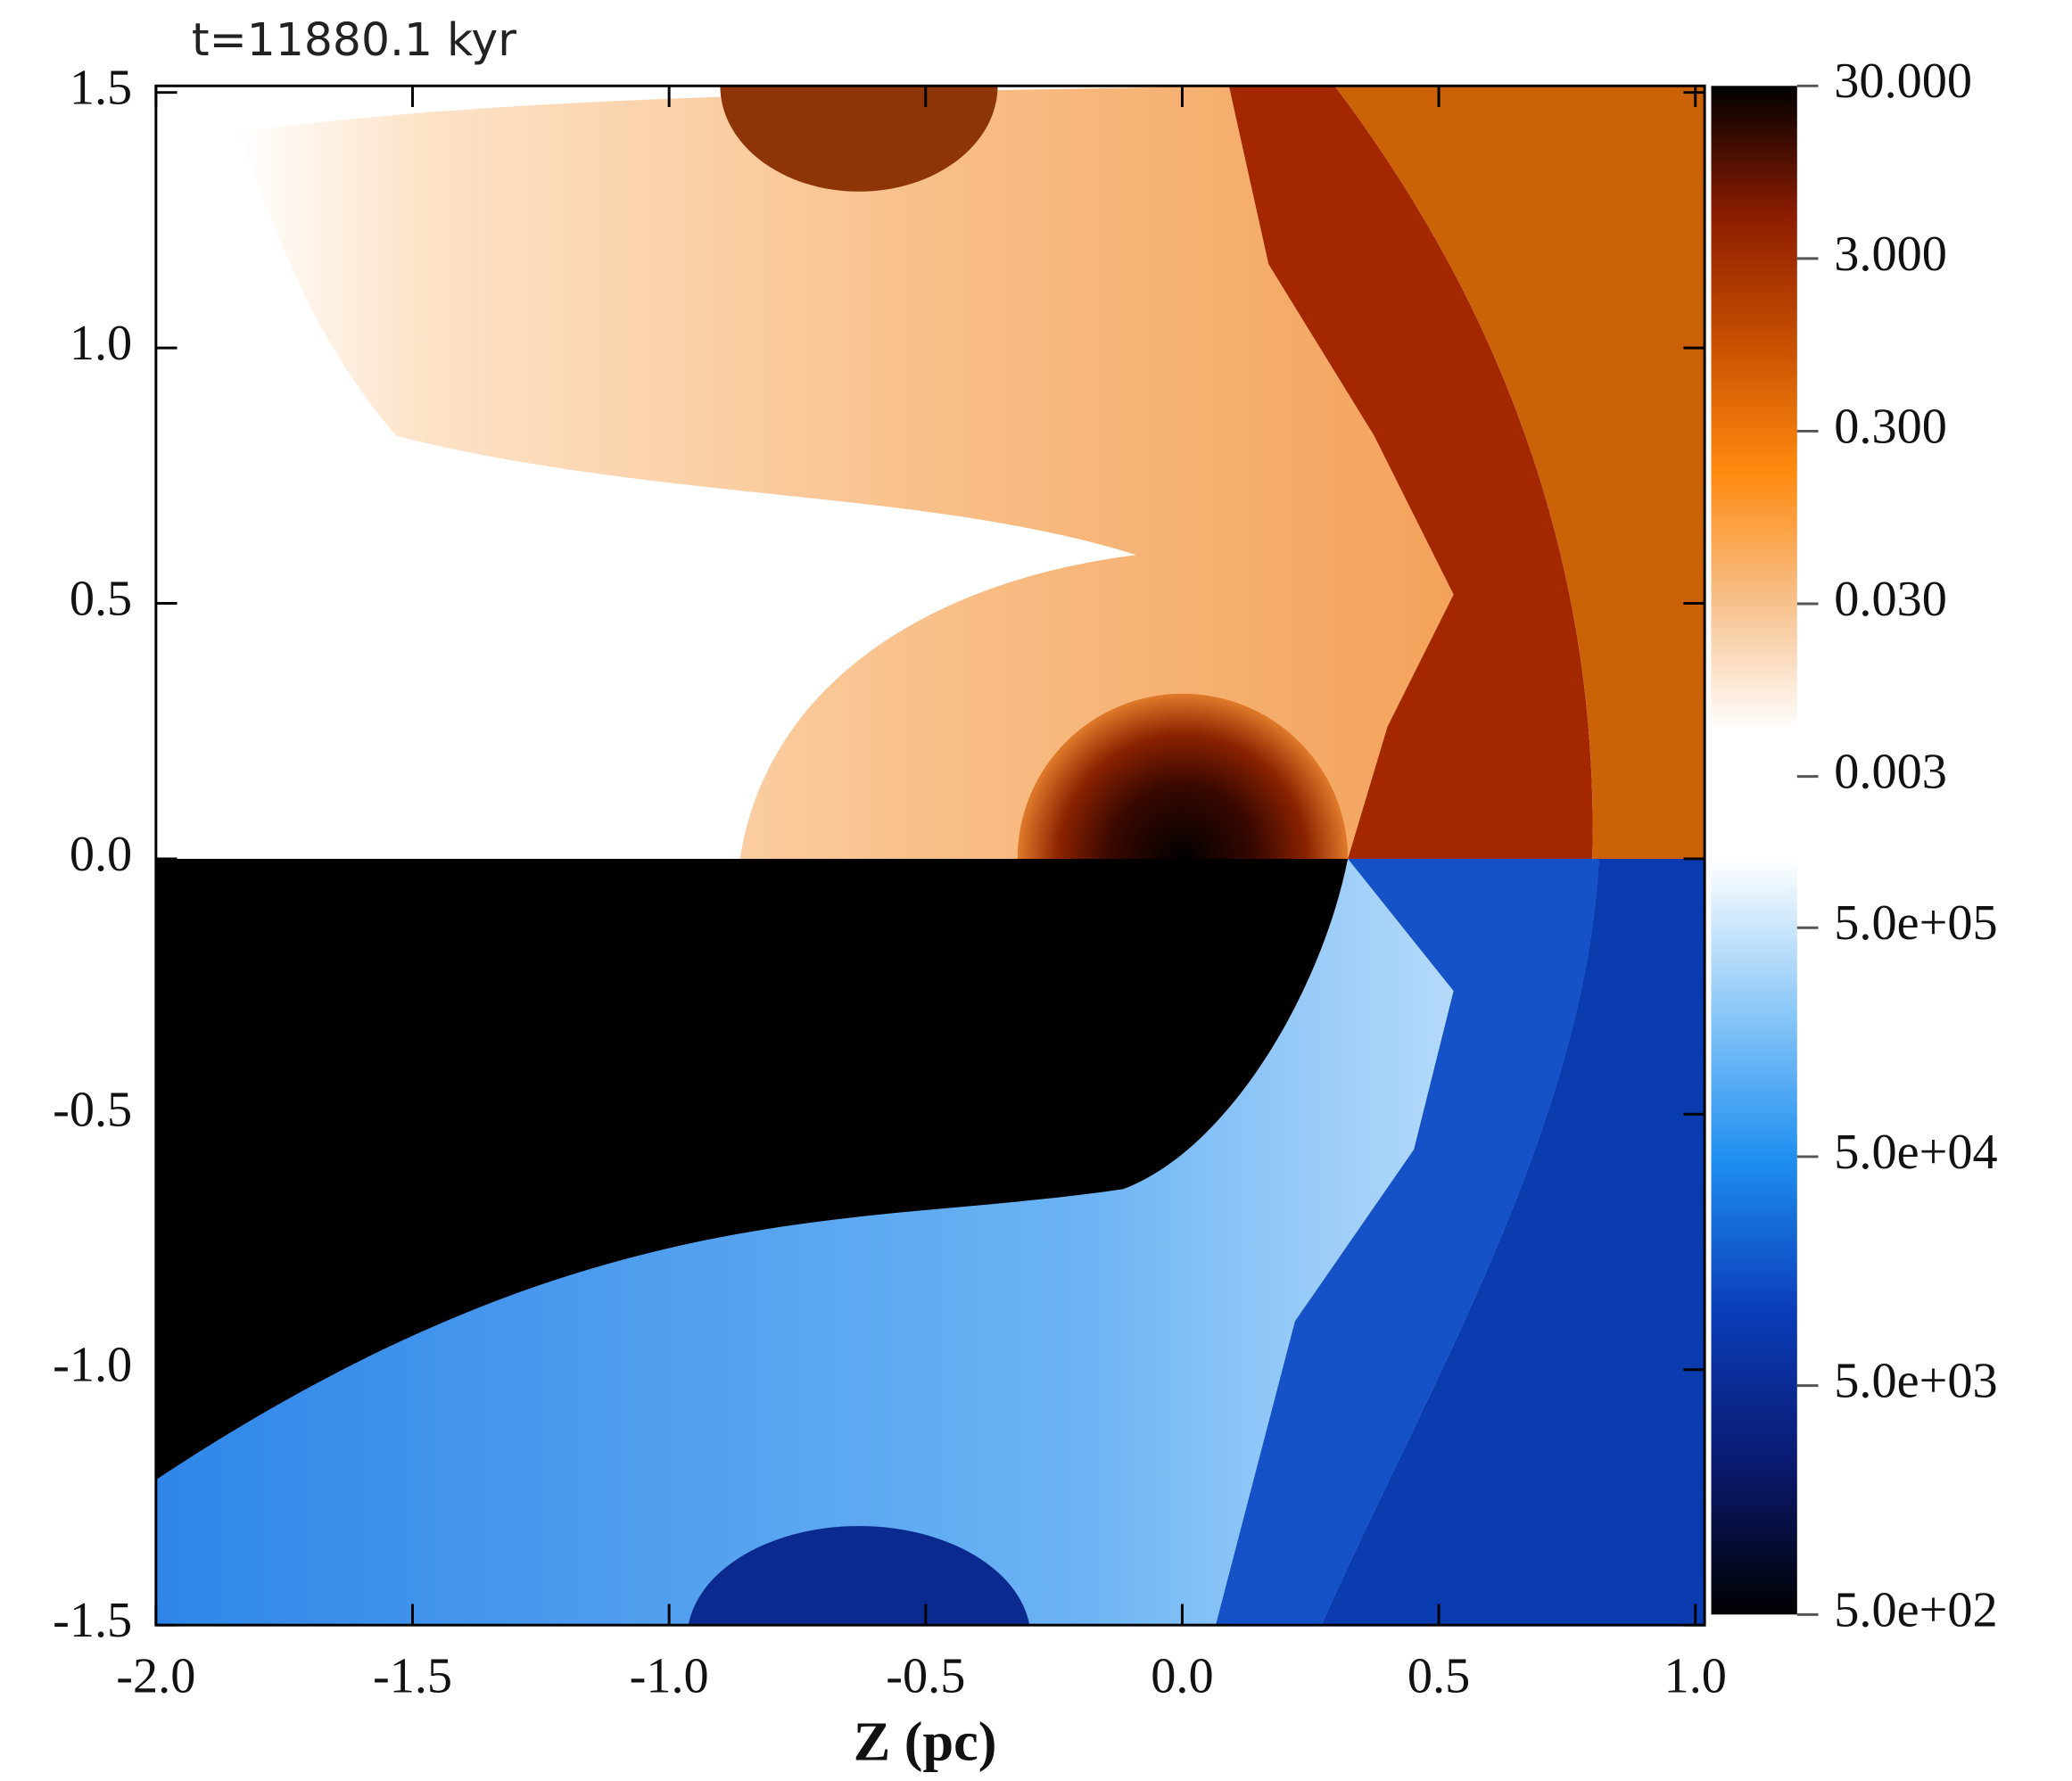 Image resolution: width=2072 pixels, height=1781 pixels. Describe the element at coordinates (1439, 1675) in the screenshot. I see `x-tick-label: 0.5` at that location.